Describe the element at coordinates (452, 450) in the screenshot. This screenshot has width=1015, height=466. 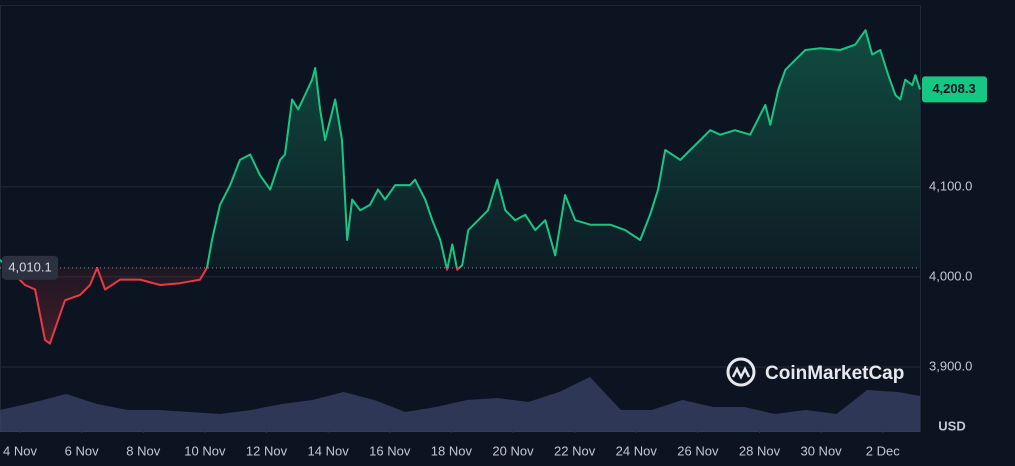
I see `x-tick-label: 18 Nov` at that location.